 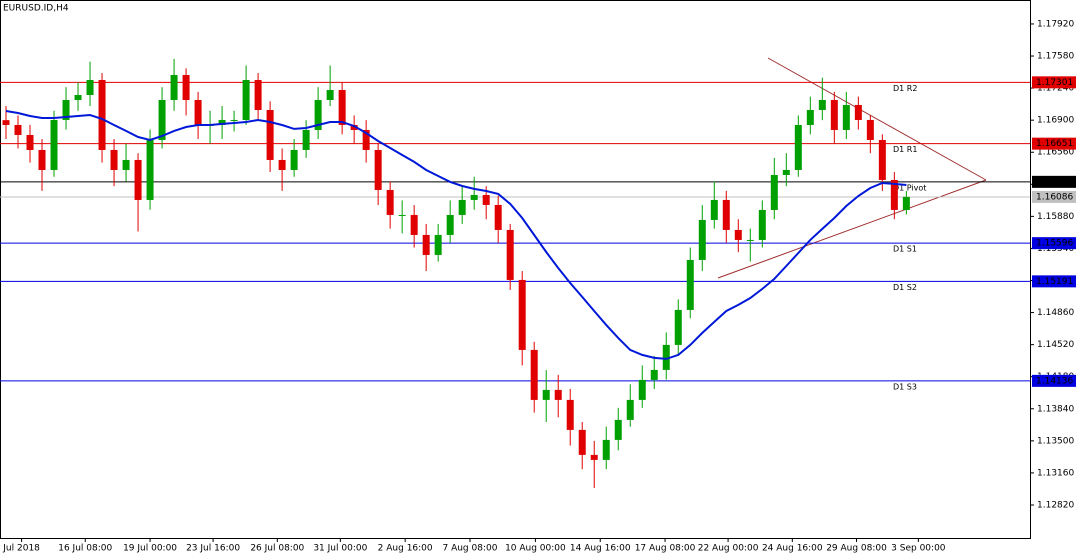 I want to click on y-tick-label: 1.17920, so click(x=1055, y=24).